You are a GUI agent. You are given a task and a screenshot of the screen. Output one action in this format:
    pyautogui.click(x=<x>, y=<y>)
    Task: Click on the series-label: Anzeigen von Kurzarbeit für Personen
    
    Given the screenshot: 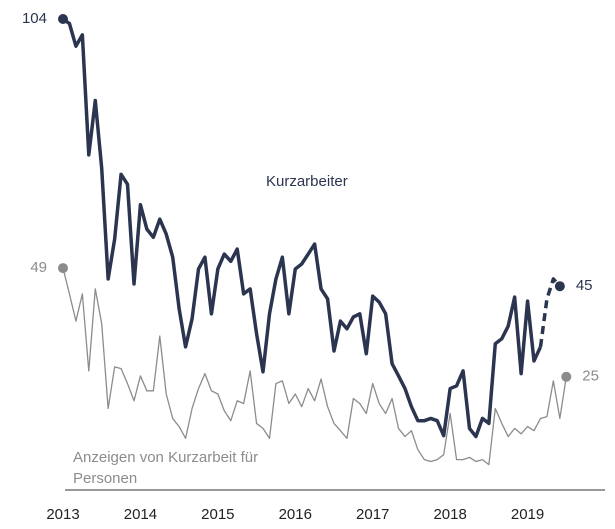 What is the action you would take?
    pyautogui.click(x=166, y=468)
    